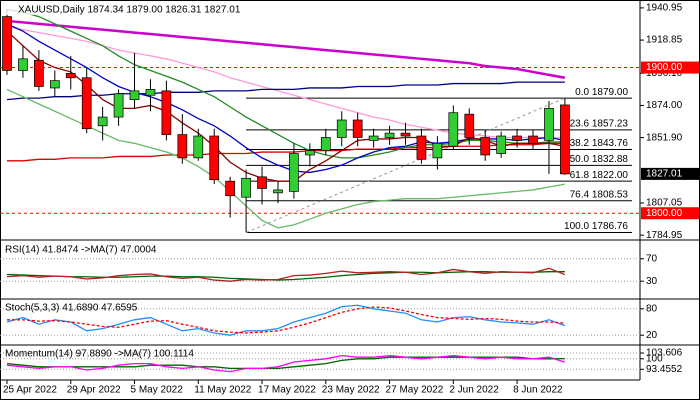 Image resolution: width=700 pixels, height=400 pixels. Describe the element at coordinates (652, 281) in the screenshot. I see `y-tick-label: 30` at that location.